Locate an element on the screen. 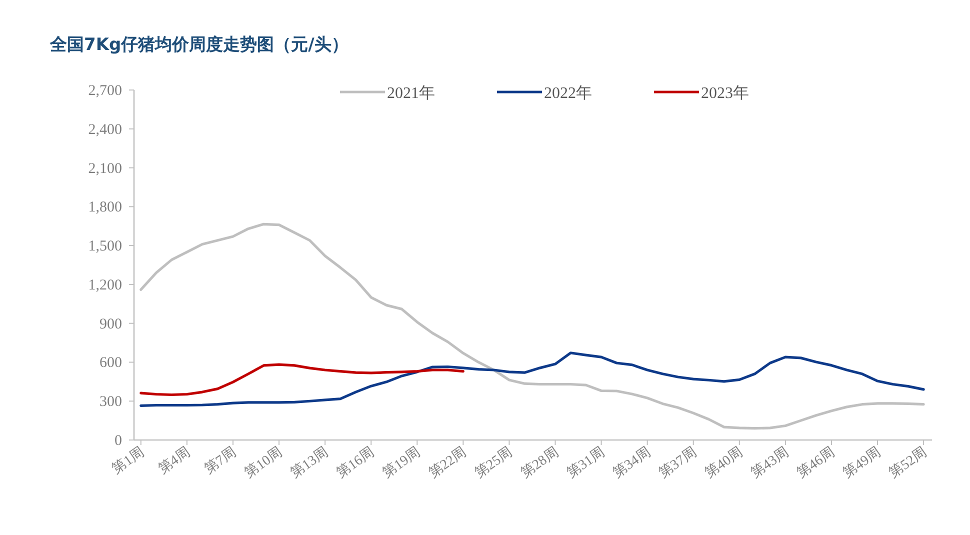 The height and width of the screenshot is (535, 970). x-tick-label: 第43周 is located at coordinates (770, 463).